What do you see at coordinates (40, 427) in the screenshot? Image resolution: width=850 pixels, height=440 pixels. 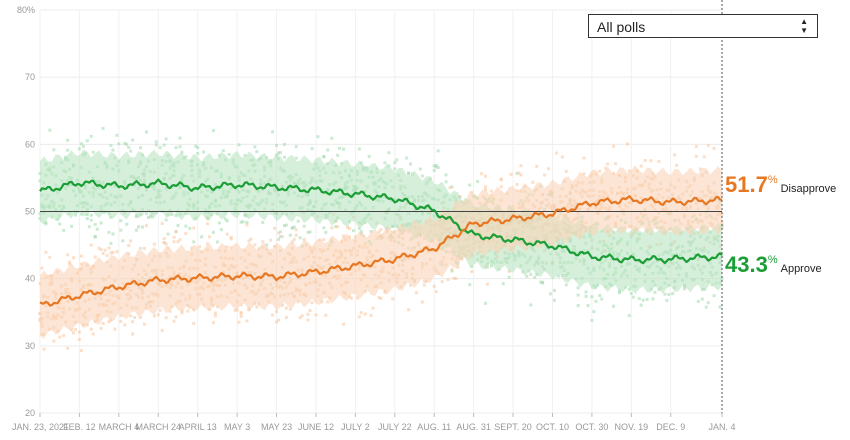 I see `x-tick-label: JAN. 23, 2021` at bounding box center [40, 427].